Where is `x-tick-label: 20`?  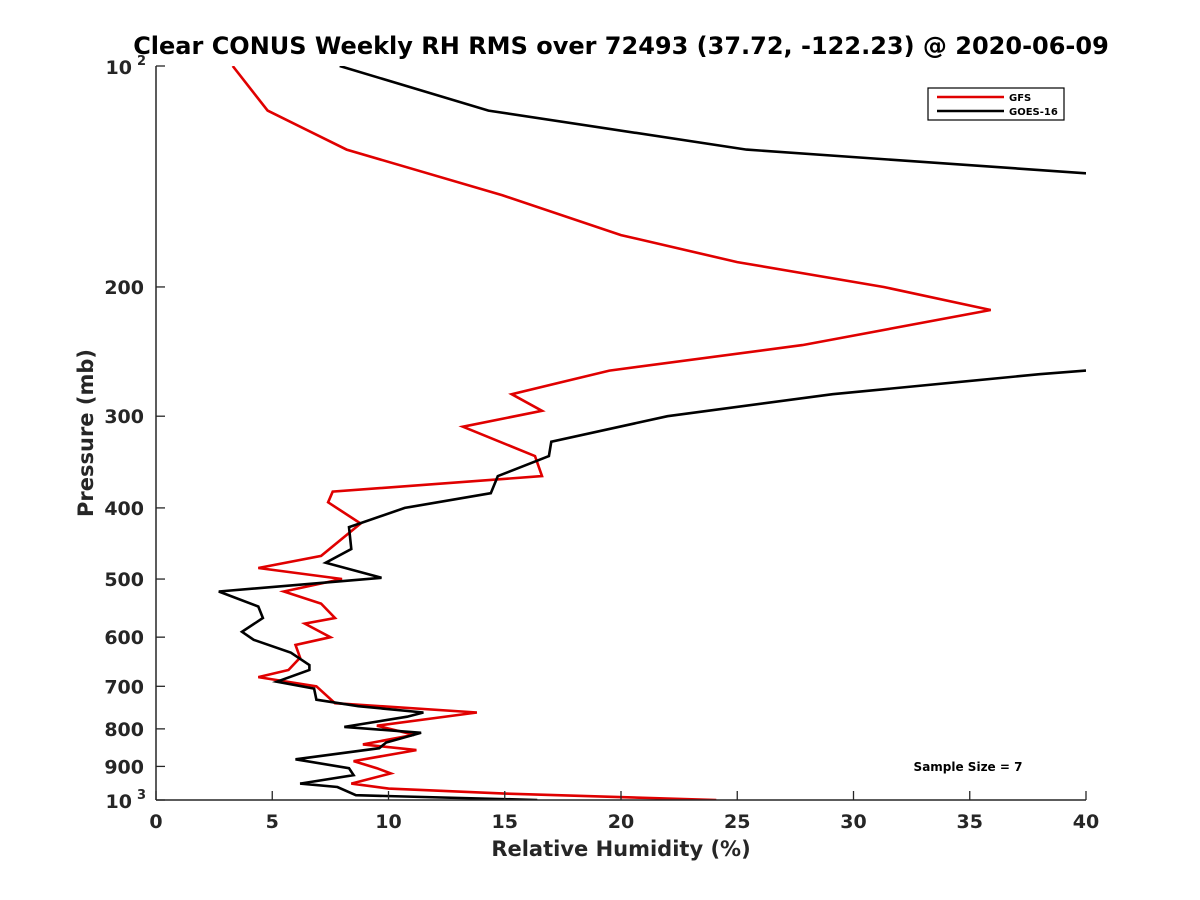 x-tick-label: 20 is located at coordinates (621, 822).